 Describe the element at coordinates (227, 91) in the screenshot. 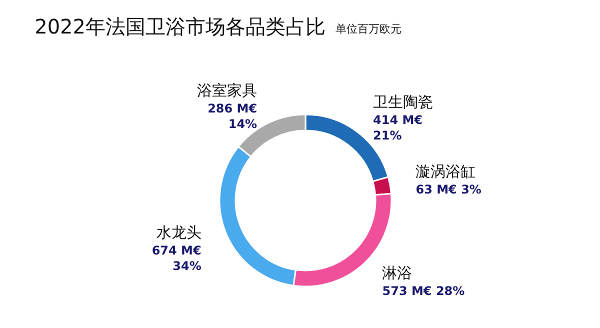

I see `slice-label: 浴室家具` at that location.